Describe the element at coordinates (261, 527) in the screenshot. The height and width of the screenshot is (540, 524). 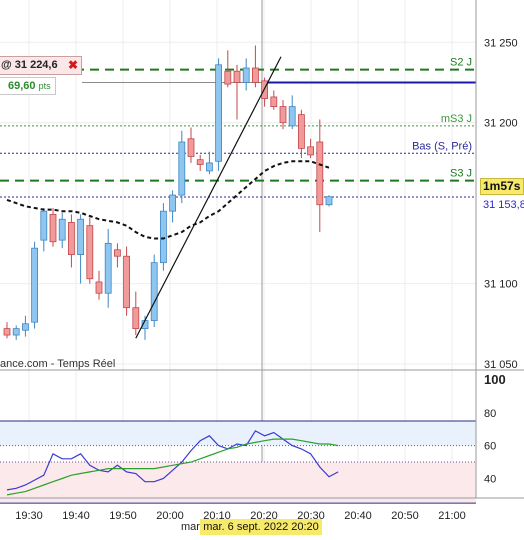
I see `cursor-date: mar. 6 sept. 2022 20:20` at that location.